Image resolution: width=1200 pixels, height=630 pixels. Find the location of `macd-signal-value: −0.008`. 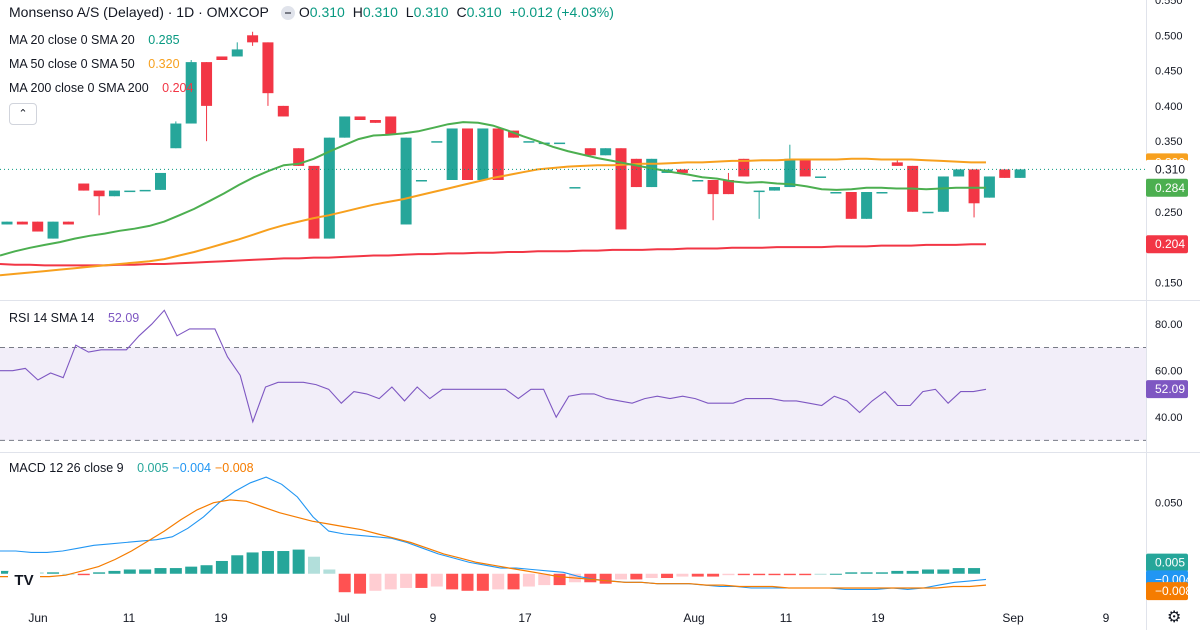

macd-signal-value: −0.008 is located at coordinates (234, 468).